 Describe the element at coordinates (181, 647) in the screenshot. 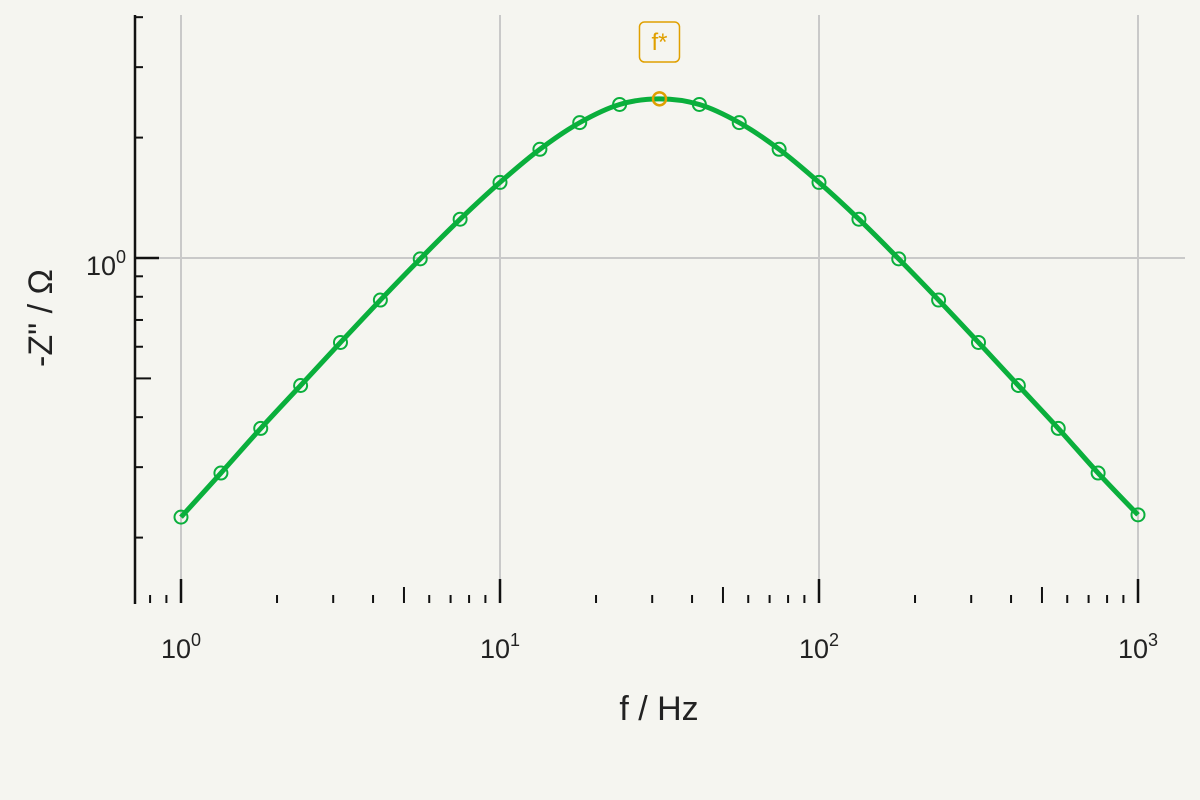

I see `x-tick-label: 10⁰` at that location.